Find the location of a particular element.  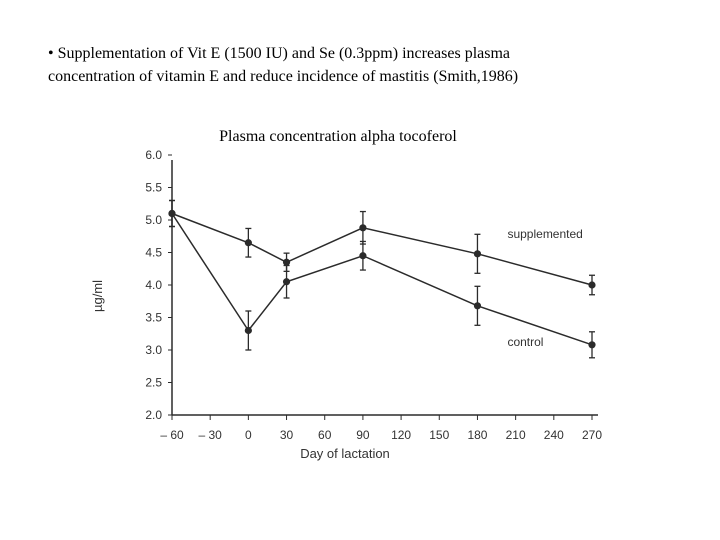

y-tick-label: 4.0 is located at coordinates (153, 285).